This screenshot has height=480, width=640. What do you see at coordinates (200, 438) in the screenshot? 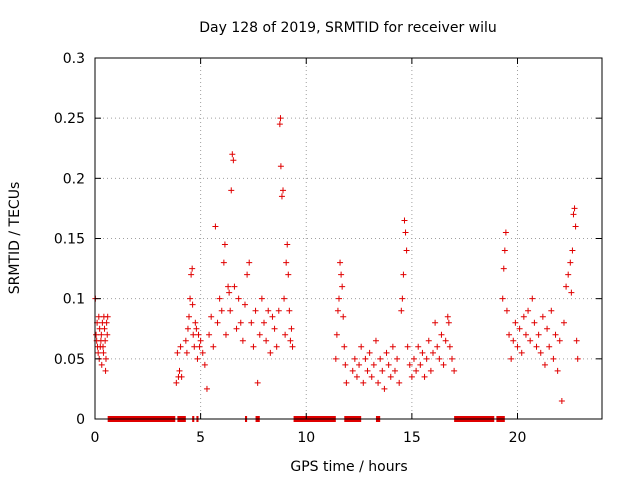
I see `x-tick-label: 5` at bounding box center [200, 438].